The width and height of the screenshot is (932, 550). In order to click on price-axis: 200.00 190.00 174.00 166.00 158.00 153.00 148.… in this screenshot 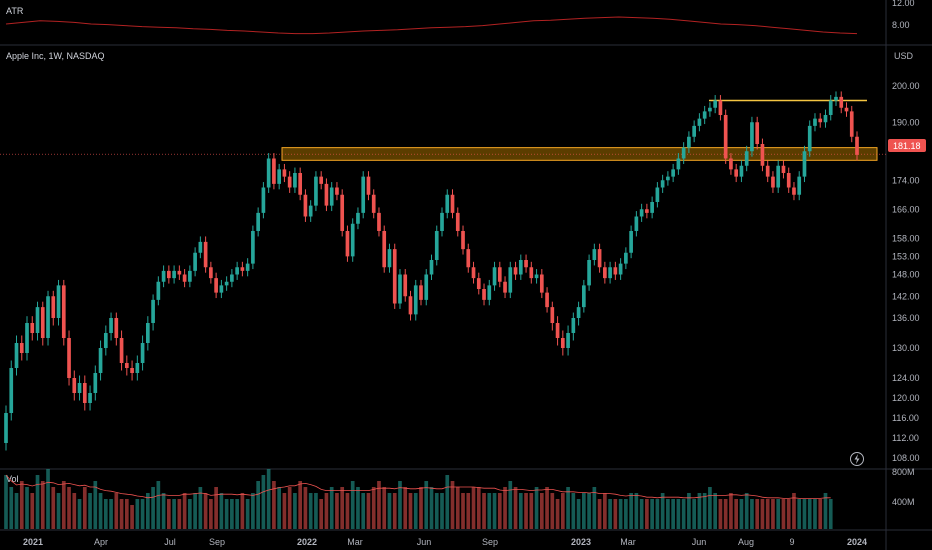, I will do `click(906, 272)`.